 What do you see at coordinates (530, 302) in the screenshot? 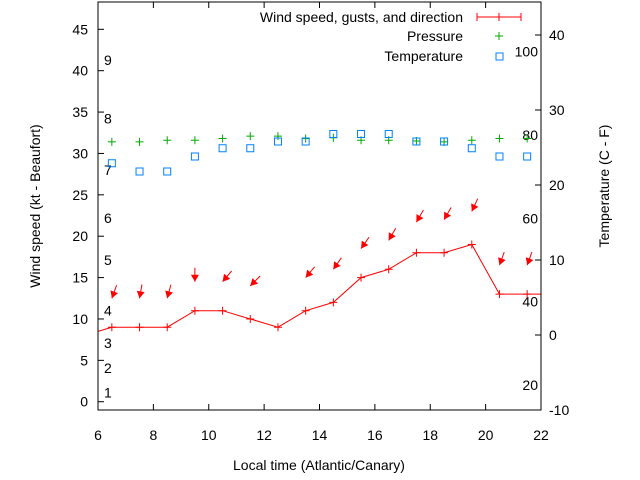
I see `fahrenheit-label: 40` at bounding box center [530, 302].